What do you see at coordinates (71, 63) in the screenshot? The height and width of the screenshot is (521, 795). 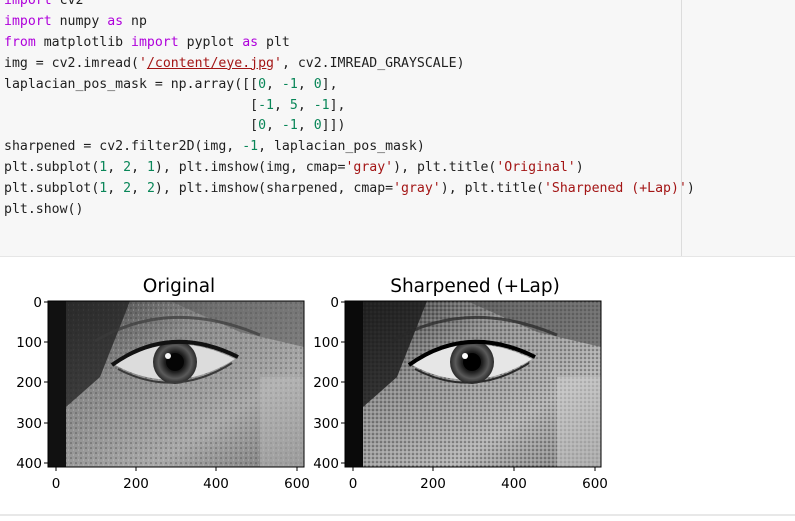 I see `code-token: img = cv2.imread(` at bounding box center [71, 63].